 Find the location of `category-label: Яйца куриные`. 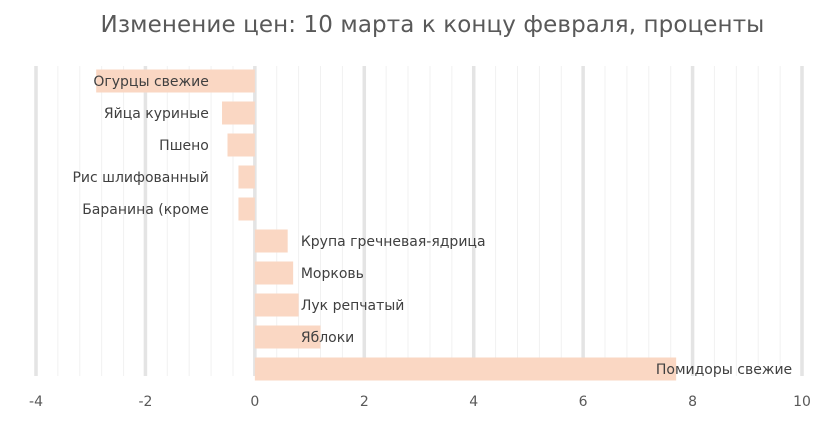

category-label: Яйца куриные is located at coordinates (156, 114).